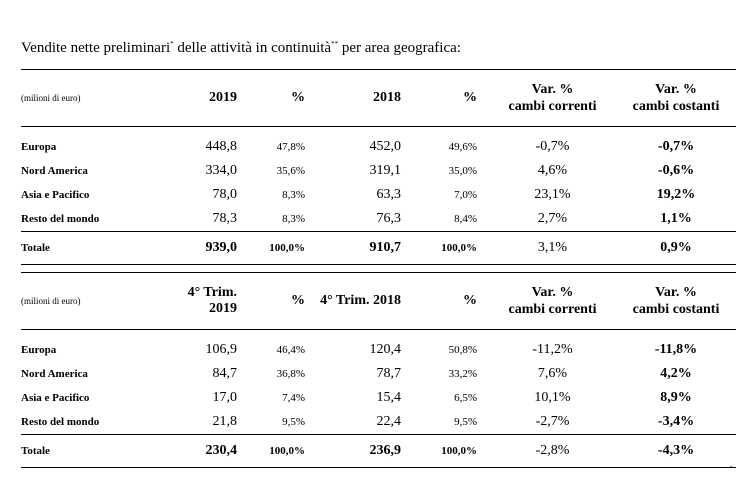 The height and width of the screenshot is (500, 750). What do you see at coordinates (676, 373) in the screenshot?
I see `var-constant: 4,2%` at bounding box center [676, 373].